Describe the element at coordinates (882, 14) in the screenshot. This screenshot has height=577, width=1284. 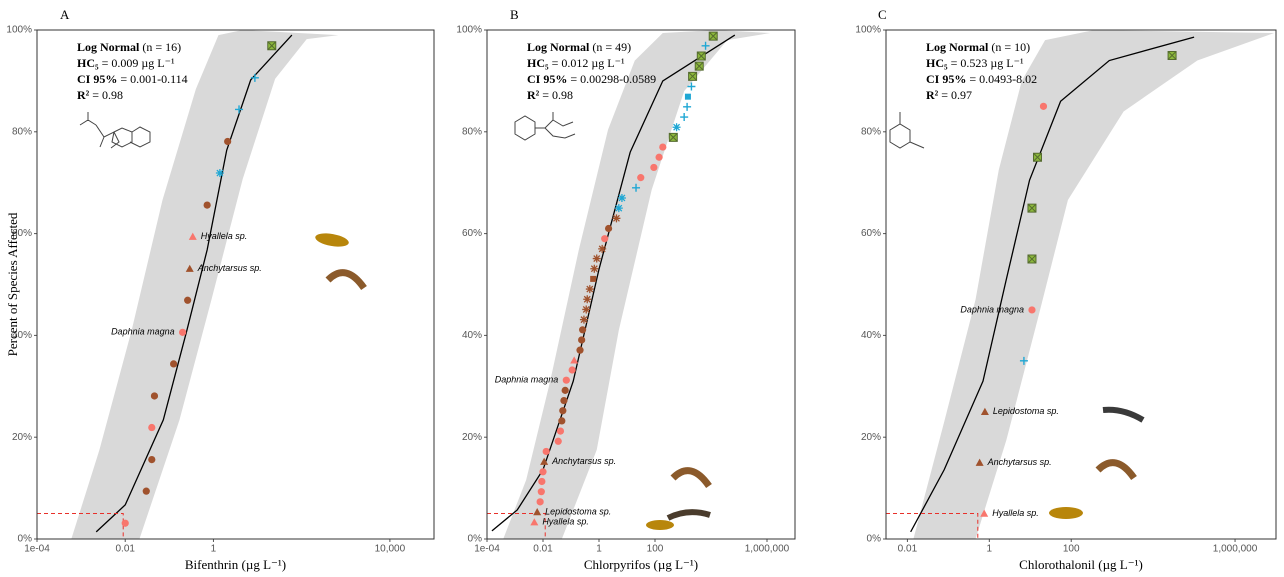
I see `panel-label: C` at that location.